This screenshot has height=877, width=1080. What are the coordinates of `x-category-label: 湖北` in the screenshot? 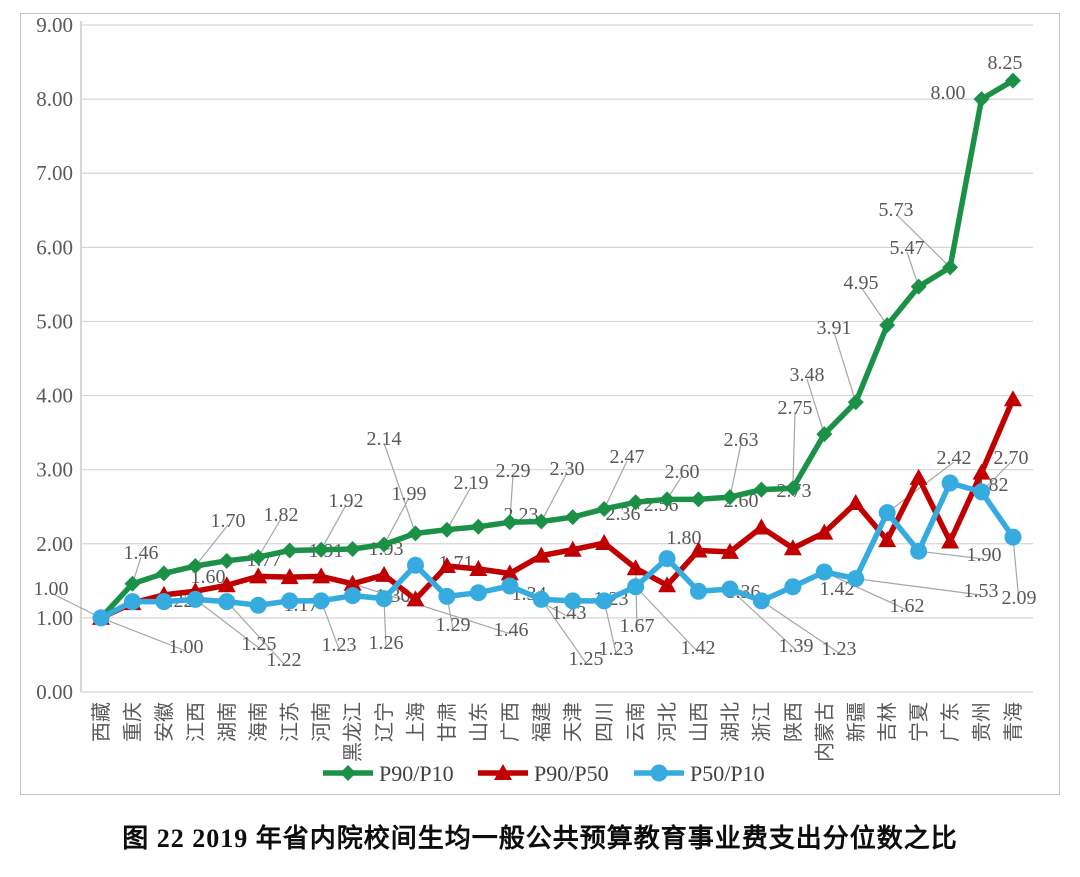 It's located at (730, 722).